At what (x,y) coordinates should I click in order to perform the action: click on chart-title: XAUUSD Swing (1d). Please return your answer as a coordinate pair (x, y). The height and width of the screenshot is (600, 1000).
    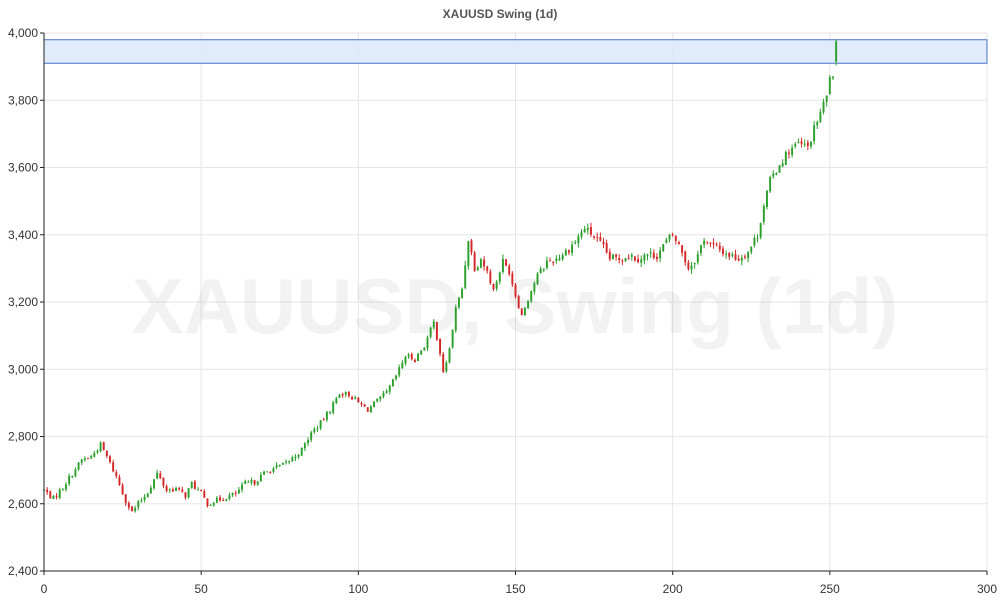
    Looking at the image, I should click on (500, 14).